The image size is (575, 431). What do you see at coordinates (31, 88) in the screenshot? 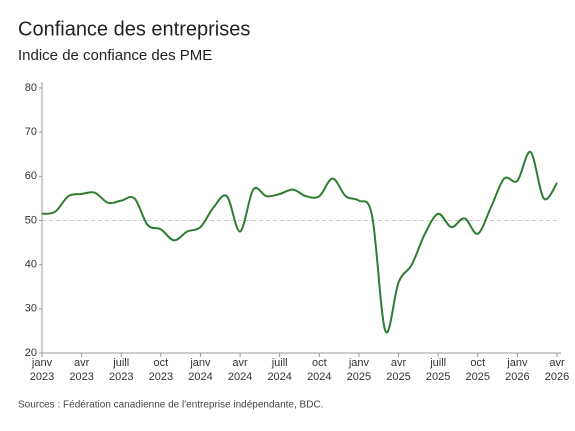
I see `y-tick-label: 80` at bounding box center [31, 88].